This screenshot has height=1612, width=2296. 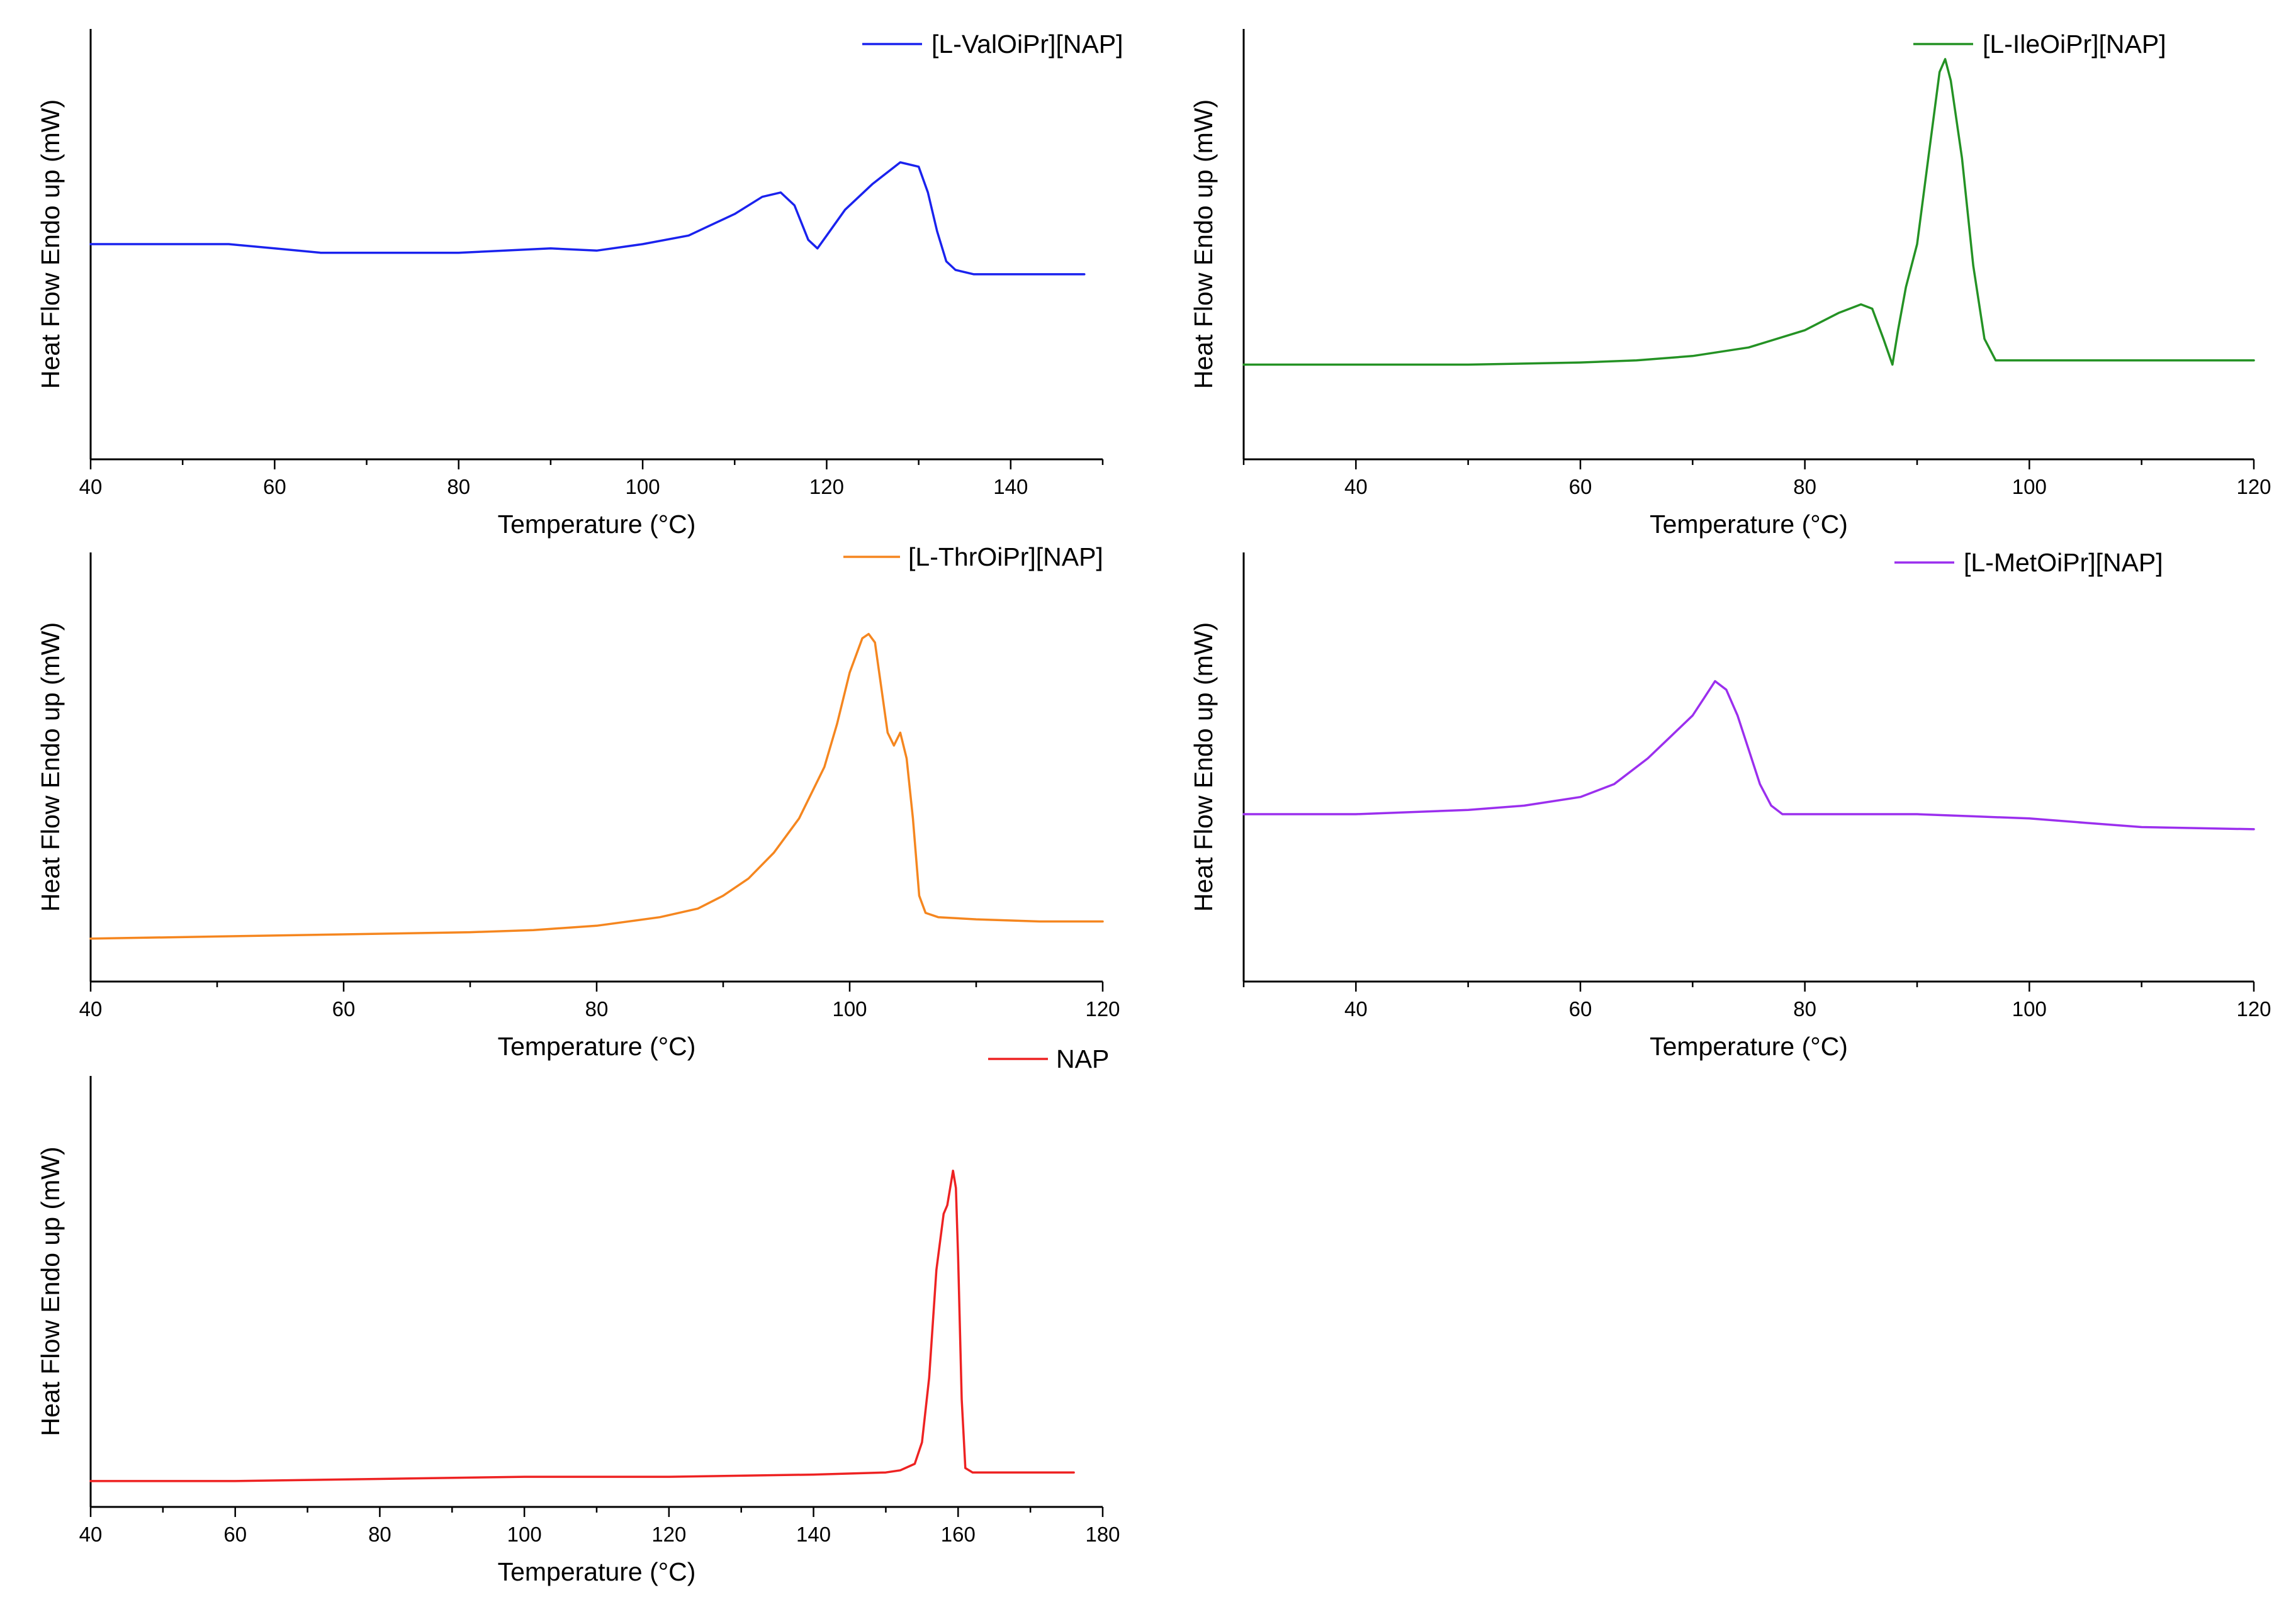 What do you see at coordinates (1082, 1058) in the screenshot?
I see `legend-label: NAP` at bounding box center [1082, 1058].